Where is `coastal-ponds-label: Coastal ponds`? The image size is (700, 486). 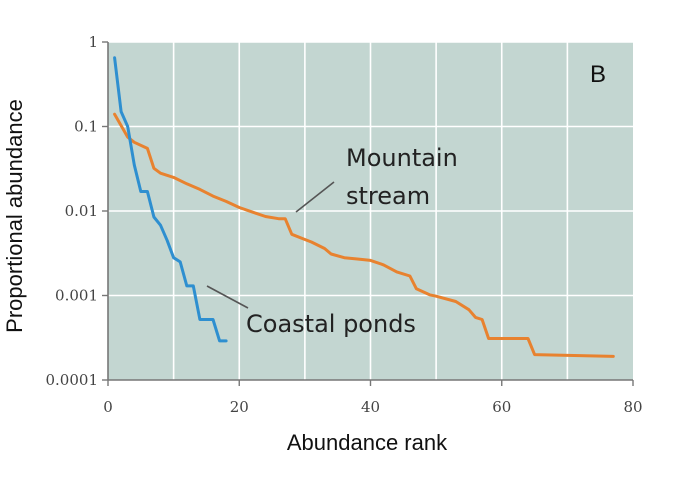
coastal-ponds-label: Coastal ponds is located at coordinates (331, 324).